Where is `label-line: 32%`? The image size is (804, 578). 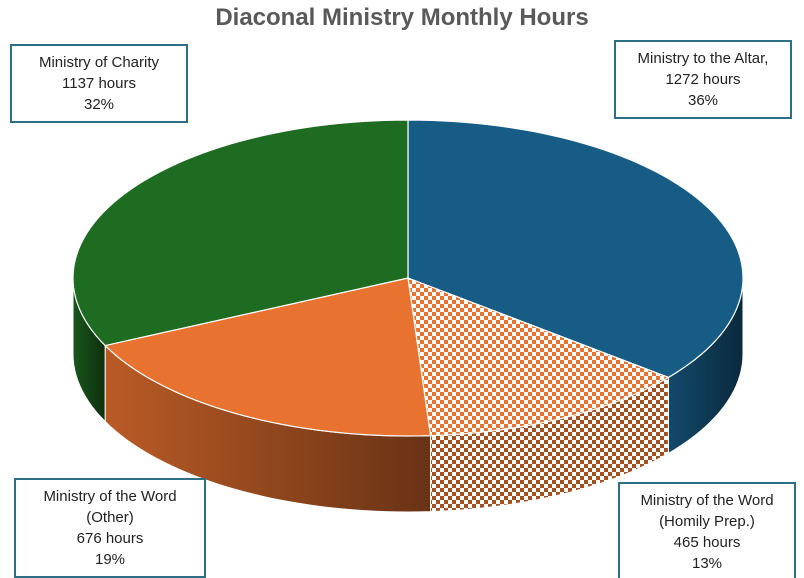
label-line: 32% is located at coordinates (99, 104).